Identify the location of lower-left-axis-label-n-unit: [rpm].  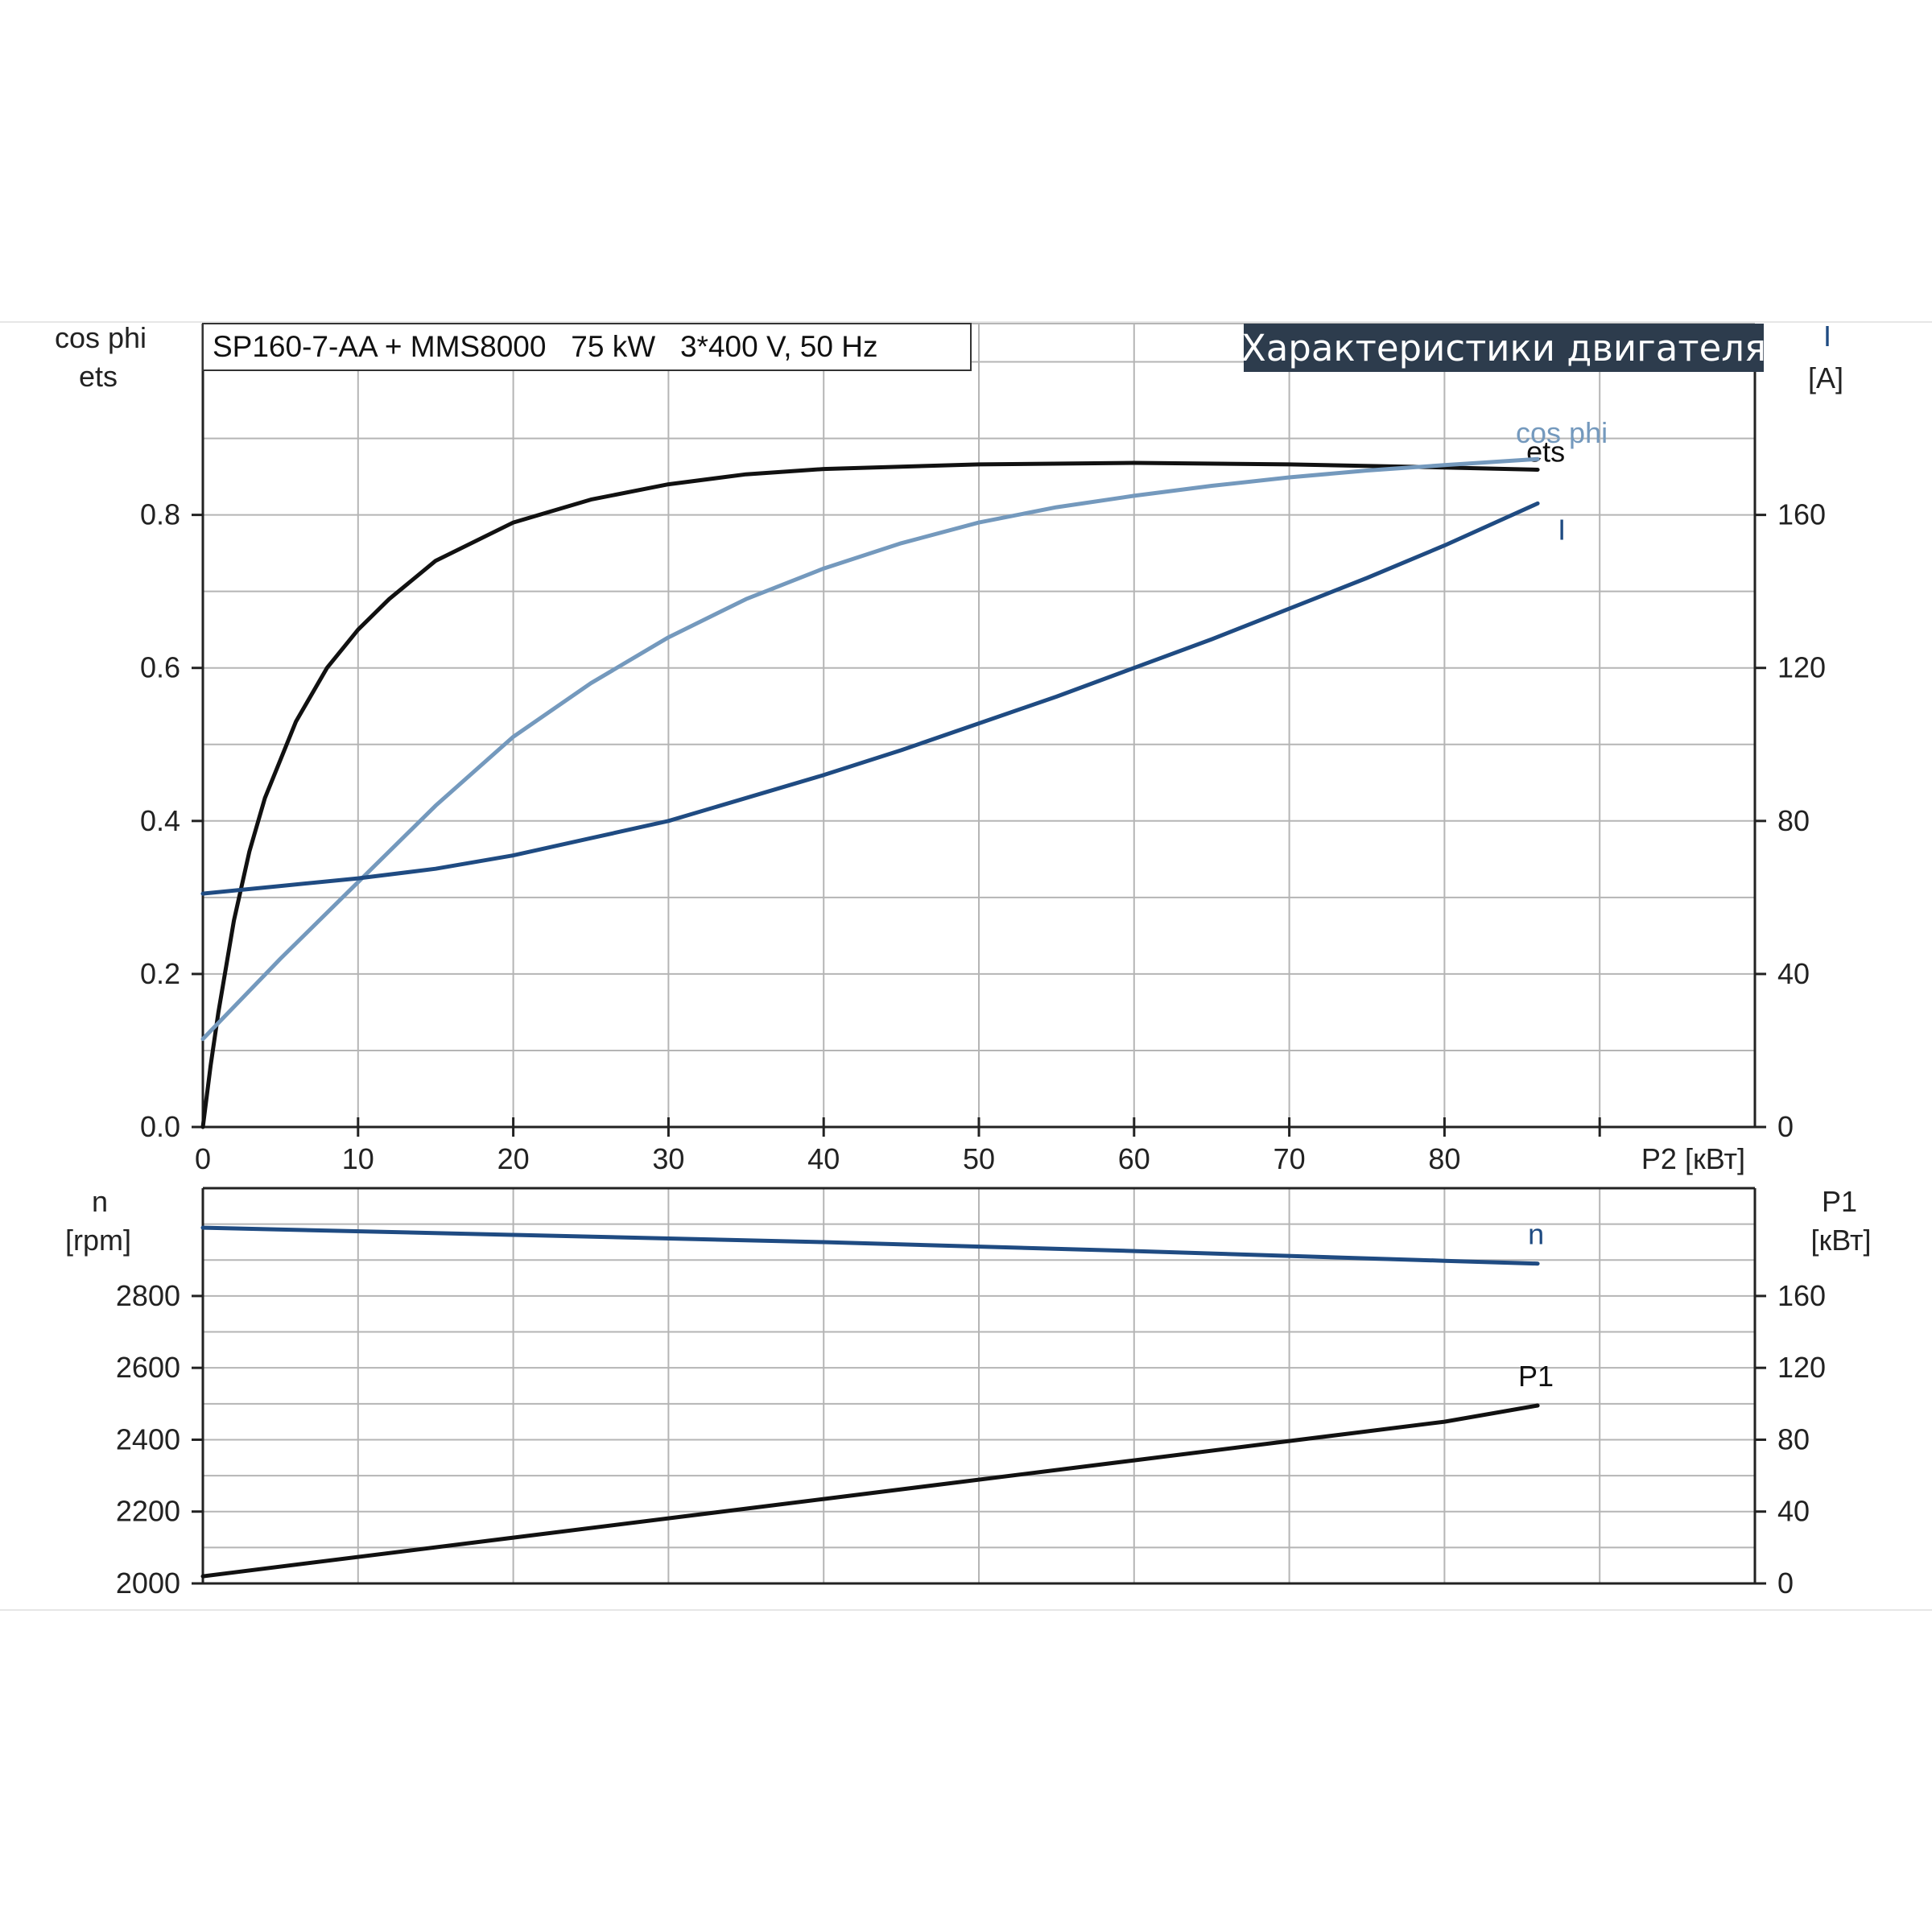
(98, 1240).